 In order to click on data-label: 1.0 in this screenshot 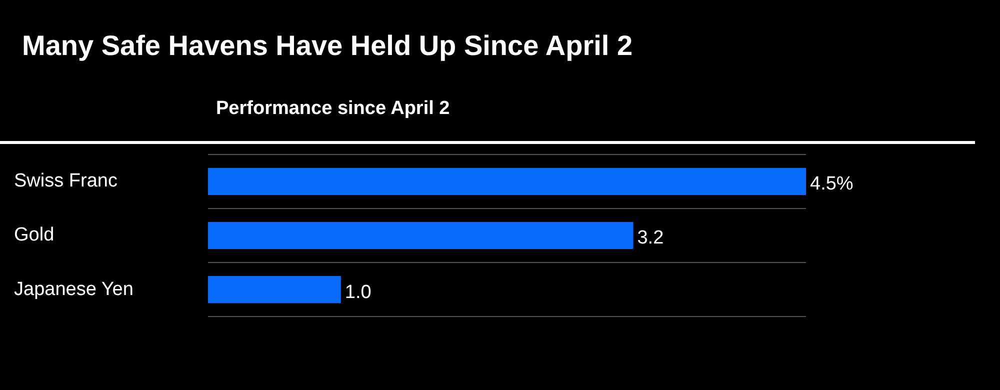, I will do `click(358, 292)`.